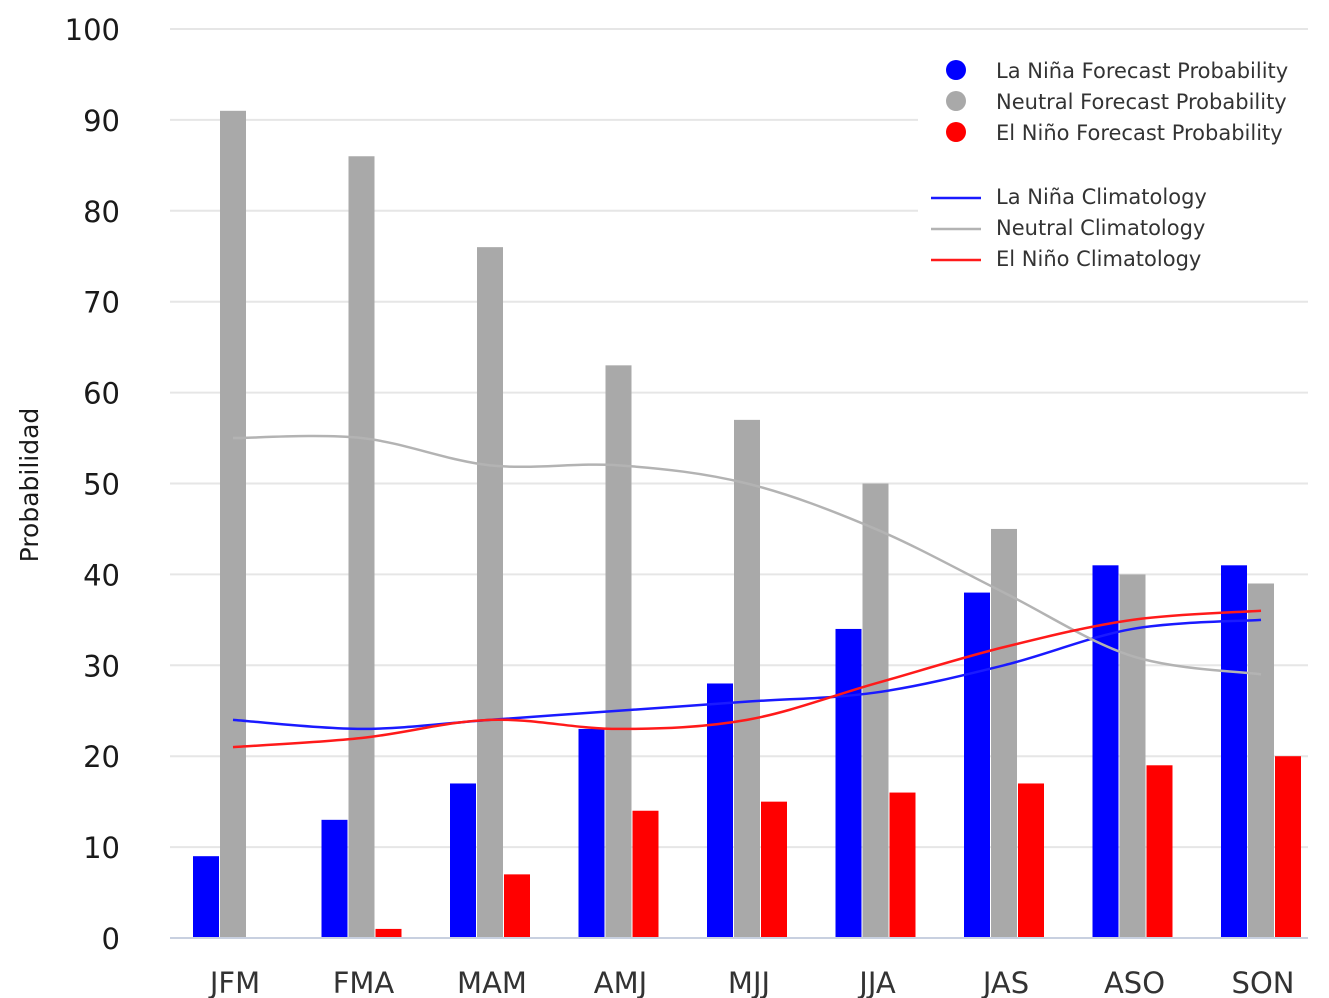 The image size is (1329, 998). I want to click on x-tick-label: FMA, so click(364, 982).